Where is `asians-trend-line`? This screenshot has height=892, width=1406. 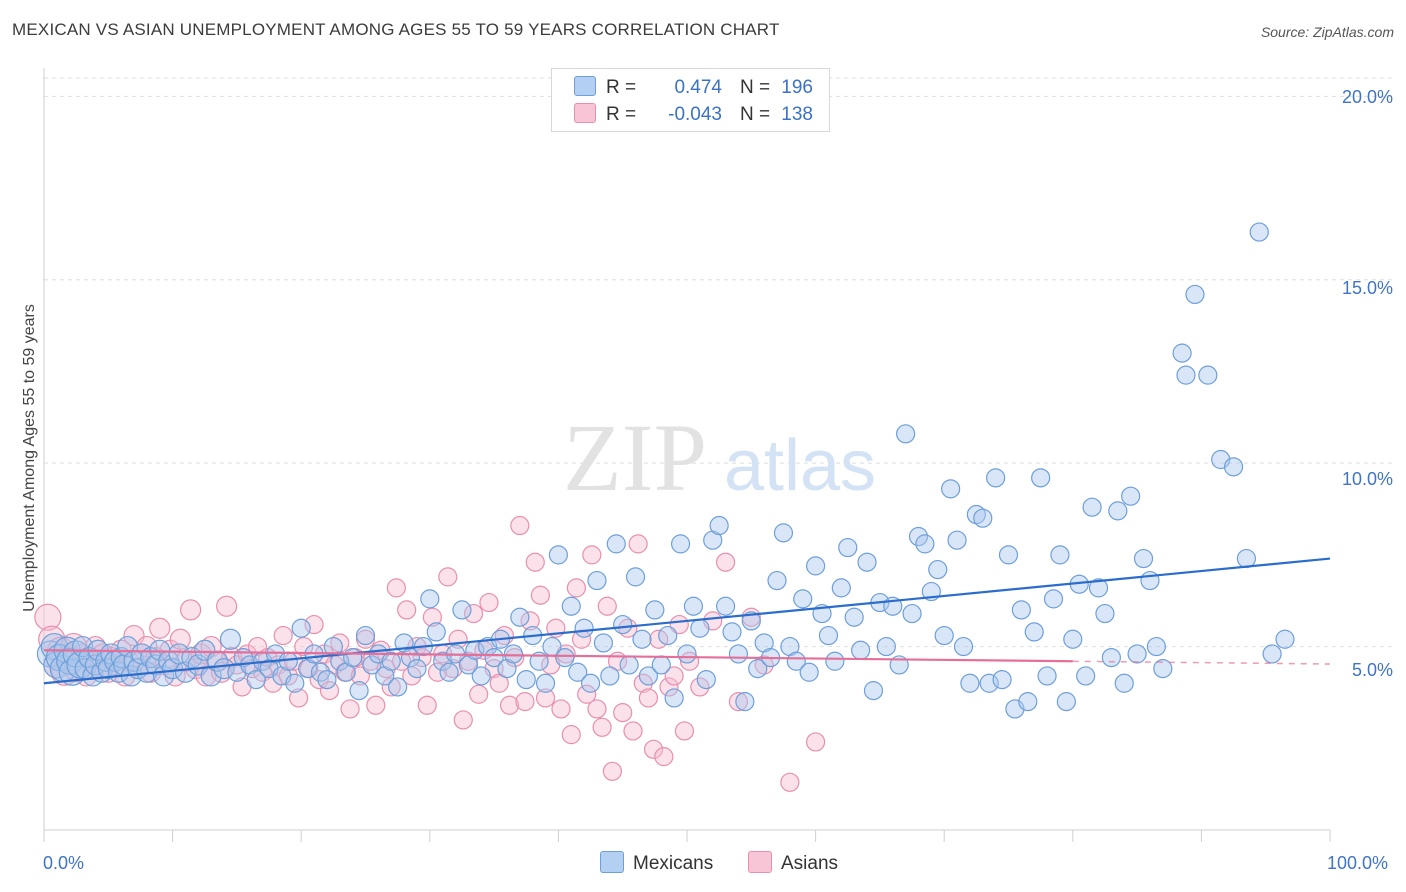
asians-trend-line is located at coordinates (558, 656).